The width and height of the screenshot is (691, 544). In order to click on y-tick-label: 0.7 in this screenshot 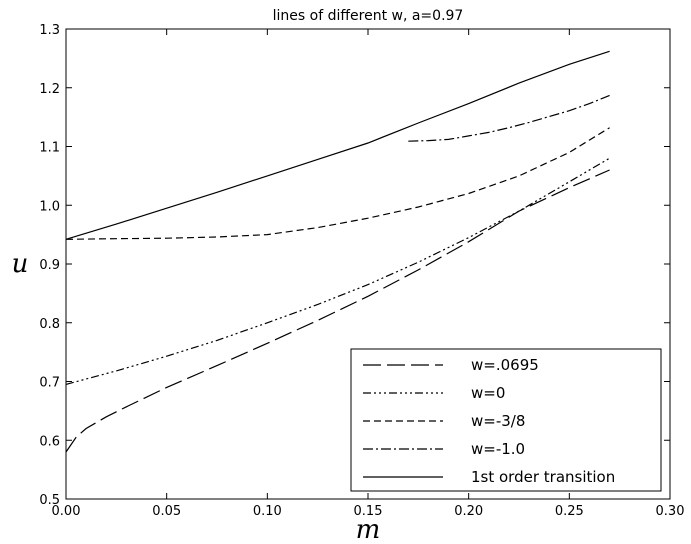, I will do `click(49, 383)`.